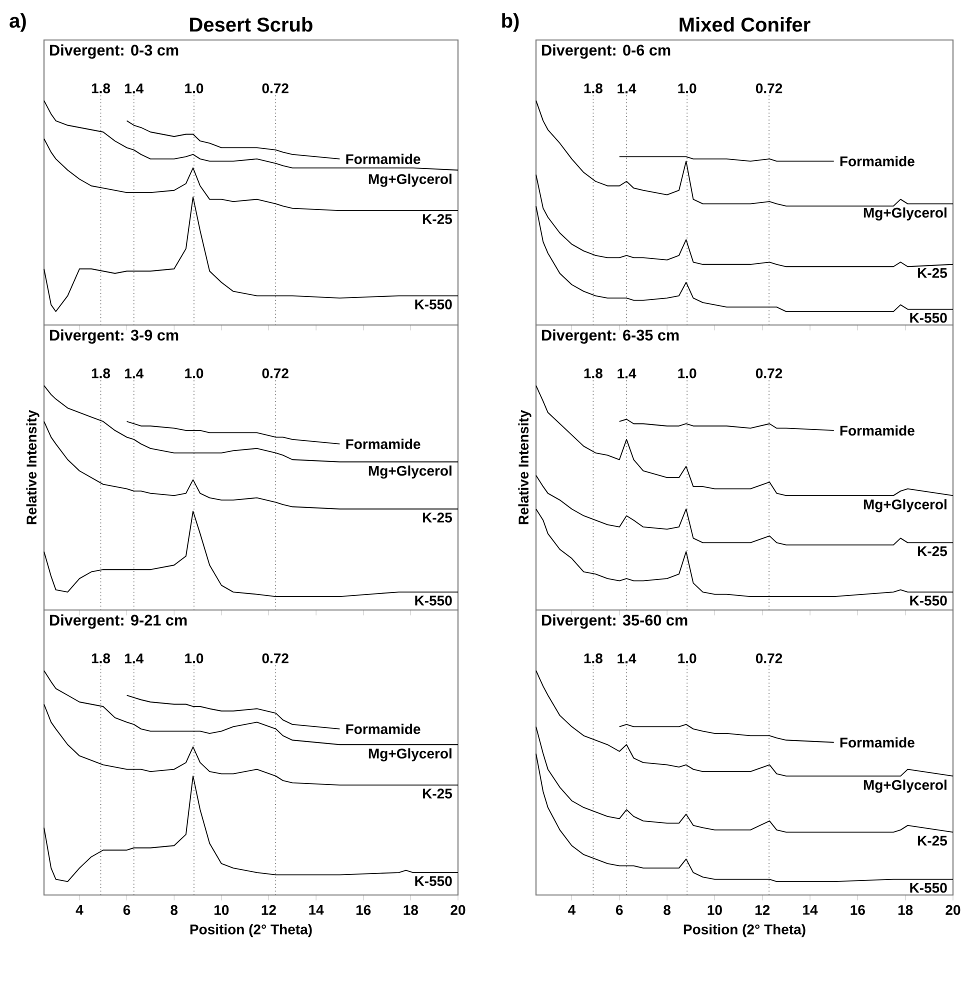 This screenshot has height=996, width=965. What do you see at coordinates (510, 22) in the screenshot?
I see `text: b)` at bounding box center [510, 22].